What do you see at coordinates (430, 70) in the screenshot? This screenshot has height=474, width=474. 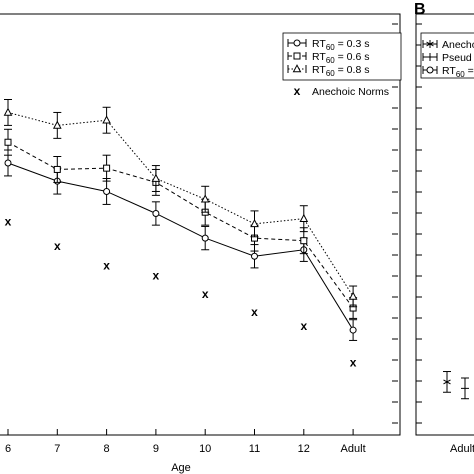 I see `panel-b-legend-marker-circle` at bounding box center [430, 70].